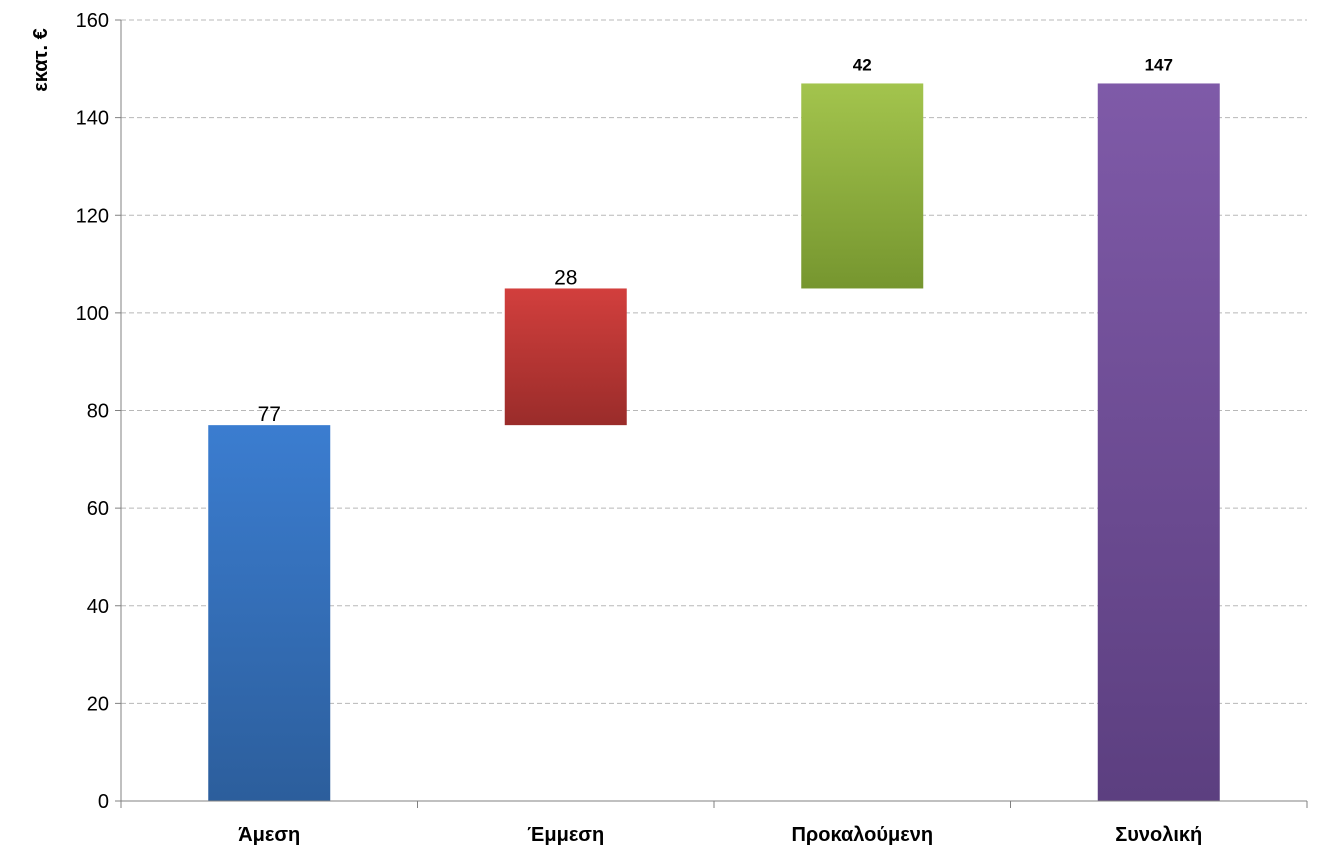  What do you see at coordinates (98, 412) in the screenshot?
I see `y-tick-label: 80` at bounding box center [98, 412].